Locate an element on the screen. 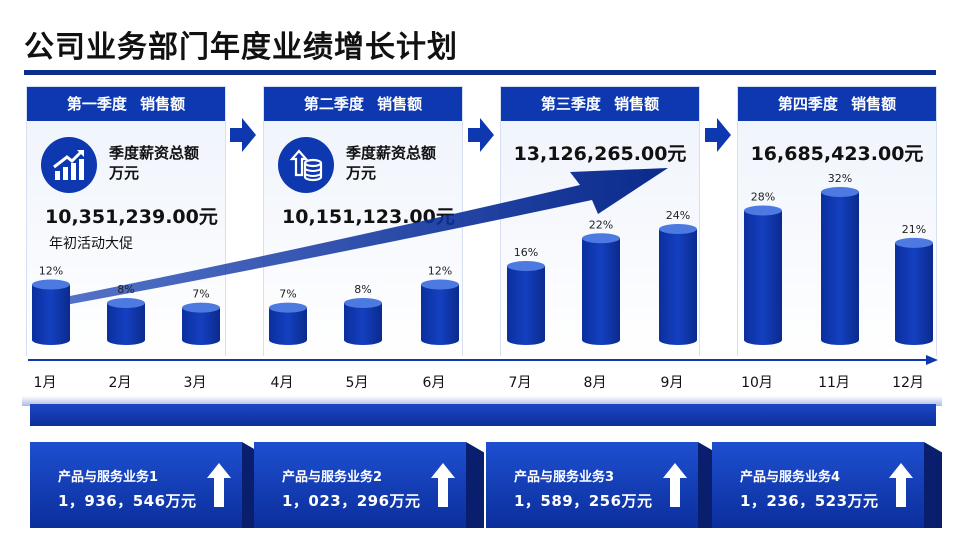 This screenshot has width=960, height=540. bar-9月: 24% is located at coordinates (678, 277).